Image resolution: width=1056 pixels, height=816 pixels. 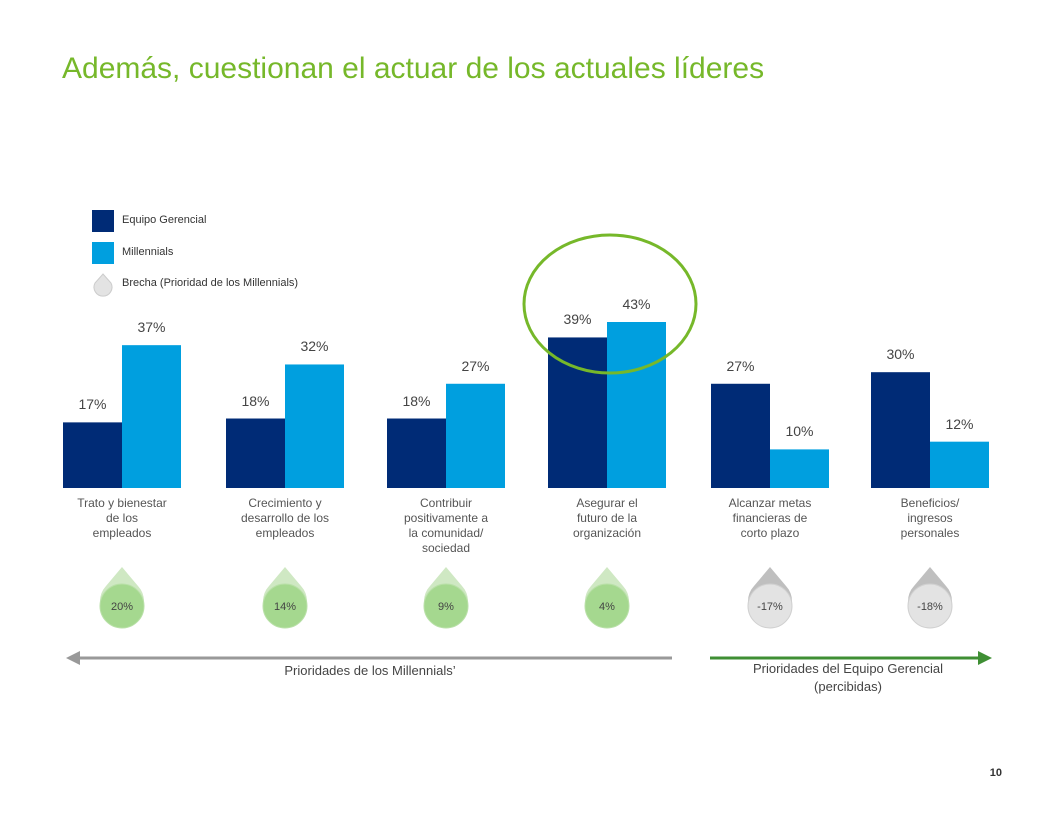 I want to click on gap-label-5: -17%, so click(x=770, y=607).